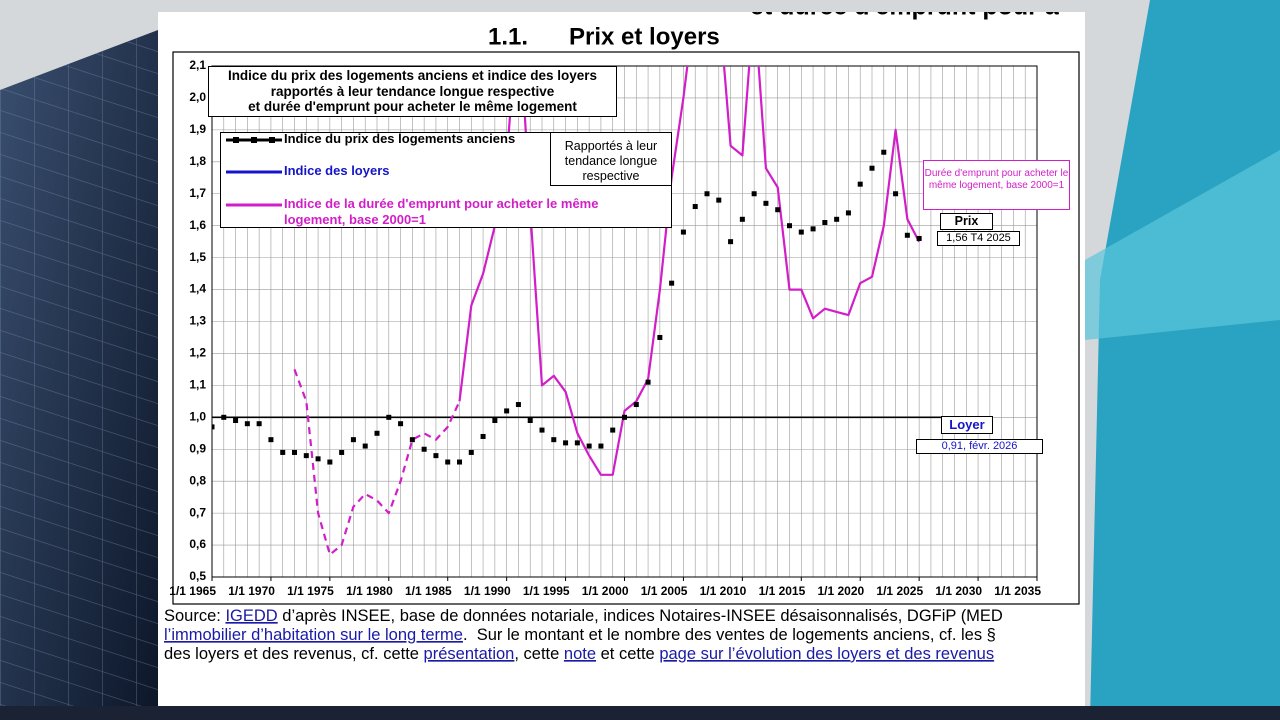  What do you see at coordinates (197, 448) in the screenshot?
I see `y-tick-label: 0,9` at bounding box center [197, 448].